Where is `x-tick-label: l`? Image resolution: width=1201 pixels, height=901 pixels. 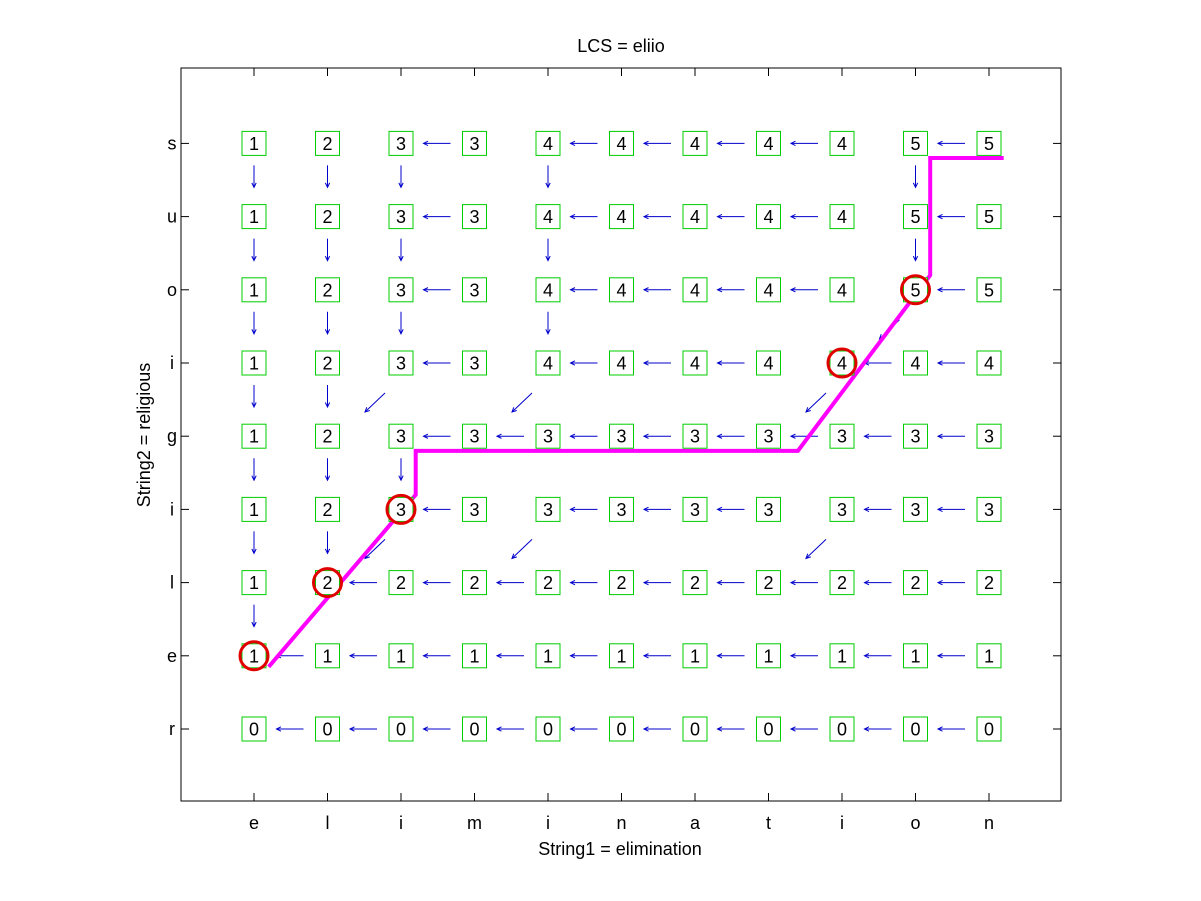 x-tick-label: l is located at coordinates (328, 823).